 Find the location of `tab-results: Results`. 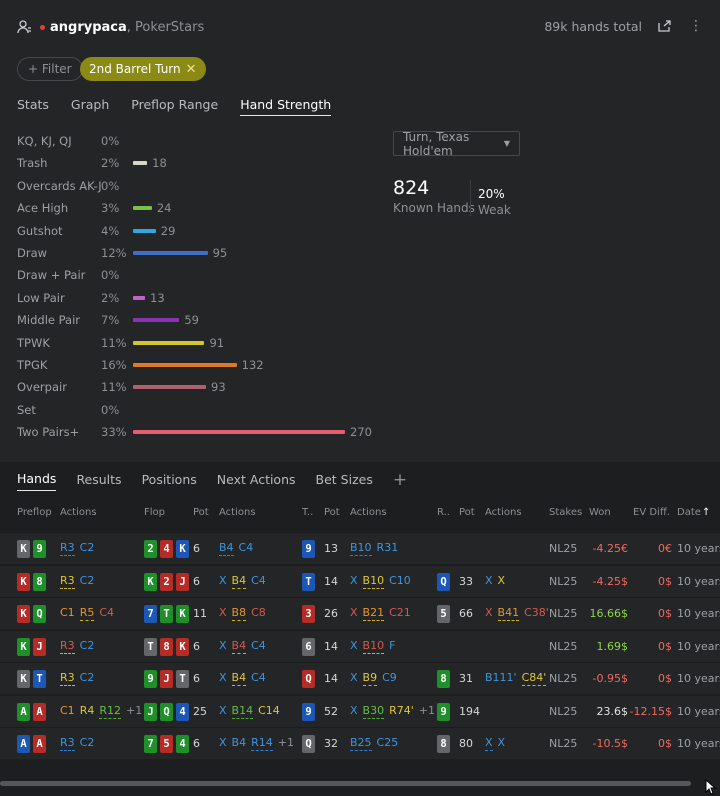

tab-results: Results is located at coordinates (99, 479).